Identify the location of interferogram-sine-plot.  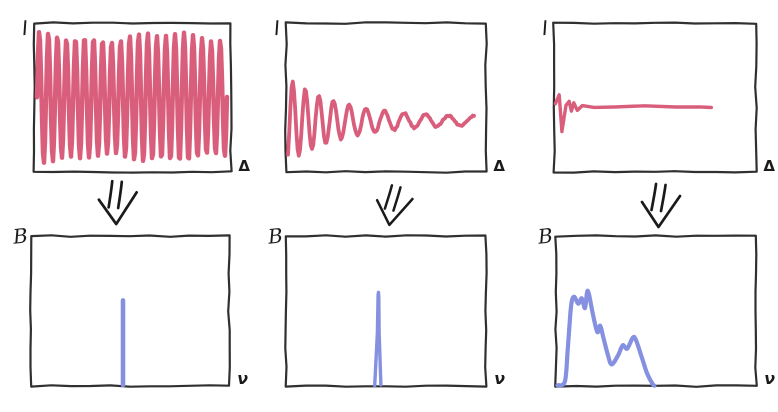
(132, 97).